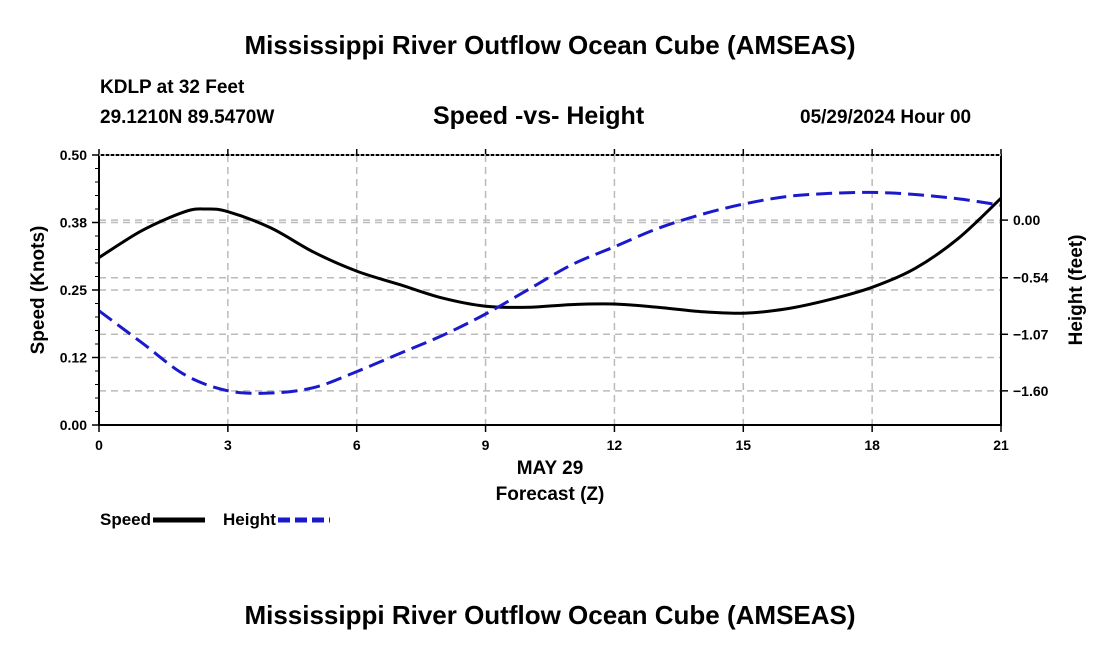 The width and height of the screenshot is (1100, 650). What do you see at coordinates (1031, 391) in the screenshot?
I see `y-right-tick-label: −1.60` at bounding box center [1031, 391].